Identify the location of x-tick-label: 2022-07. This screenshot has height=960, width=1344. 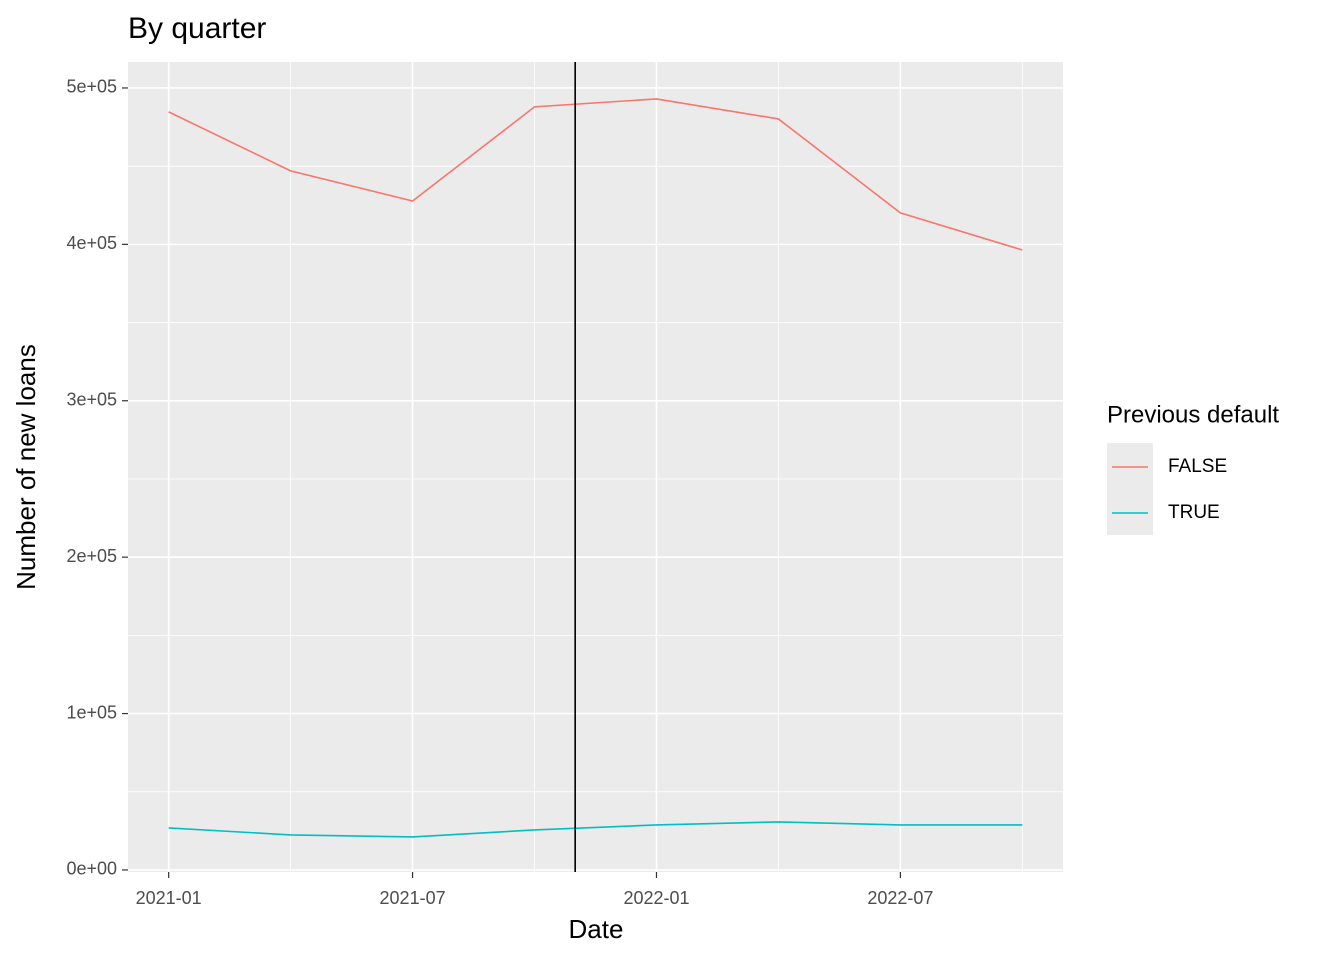
(900, 898).